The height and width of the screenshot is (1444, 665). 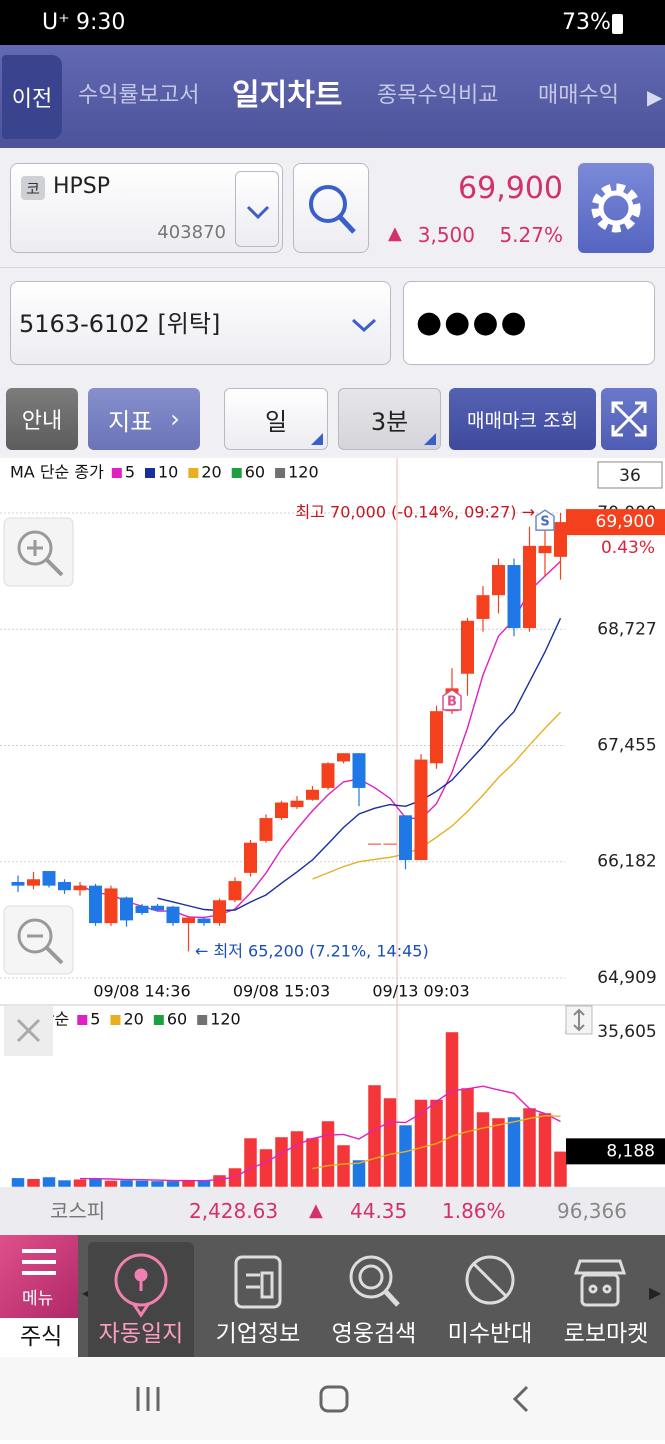 What do you see at coordinates (33, 188) in the screenshot?
I see `market-badge: 코` at bounding box center [33, 188].